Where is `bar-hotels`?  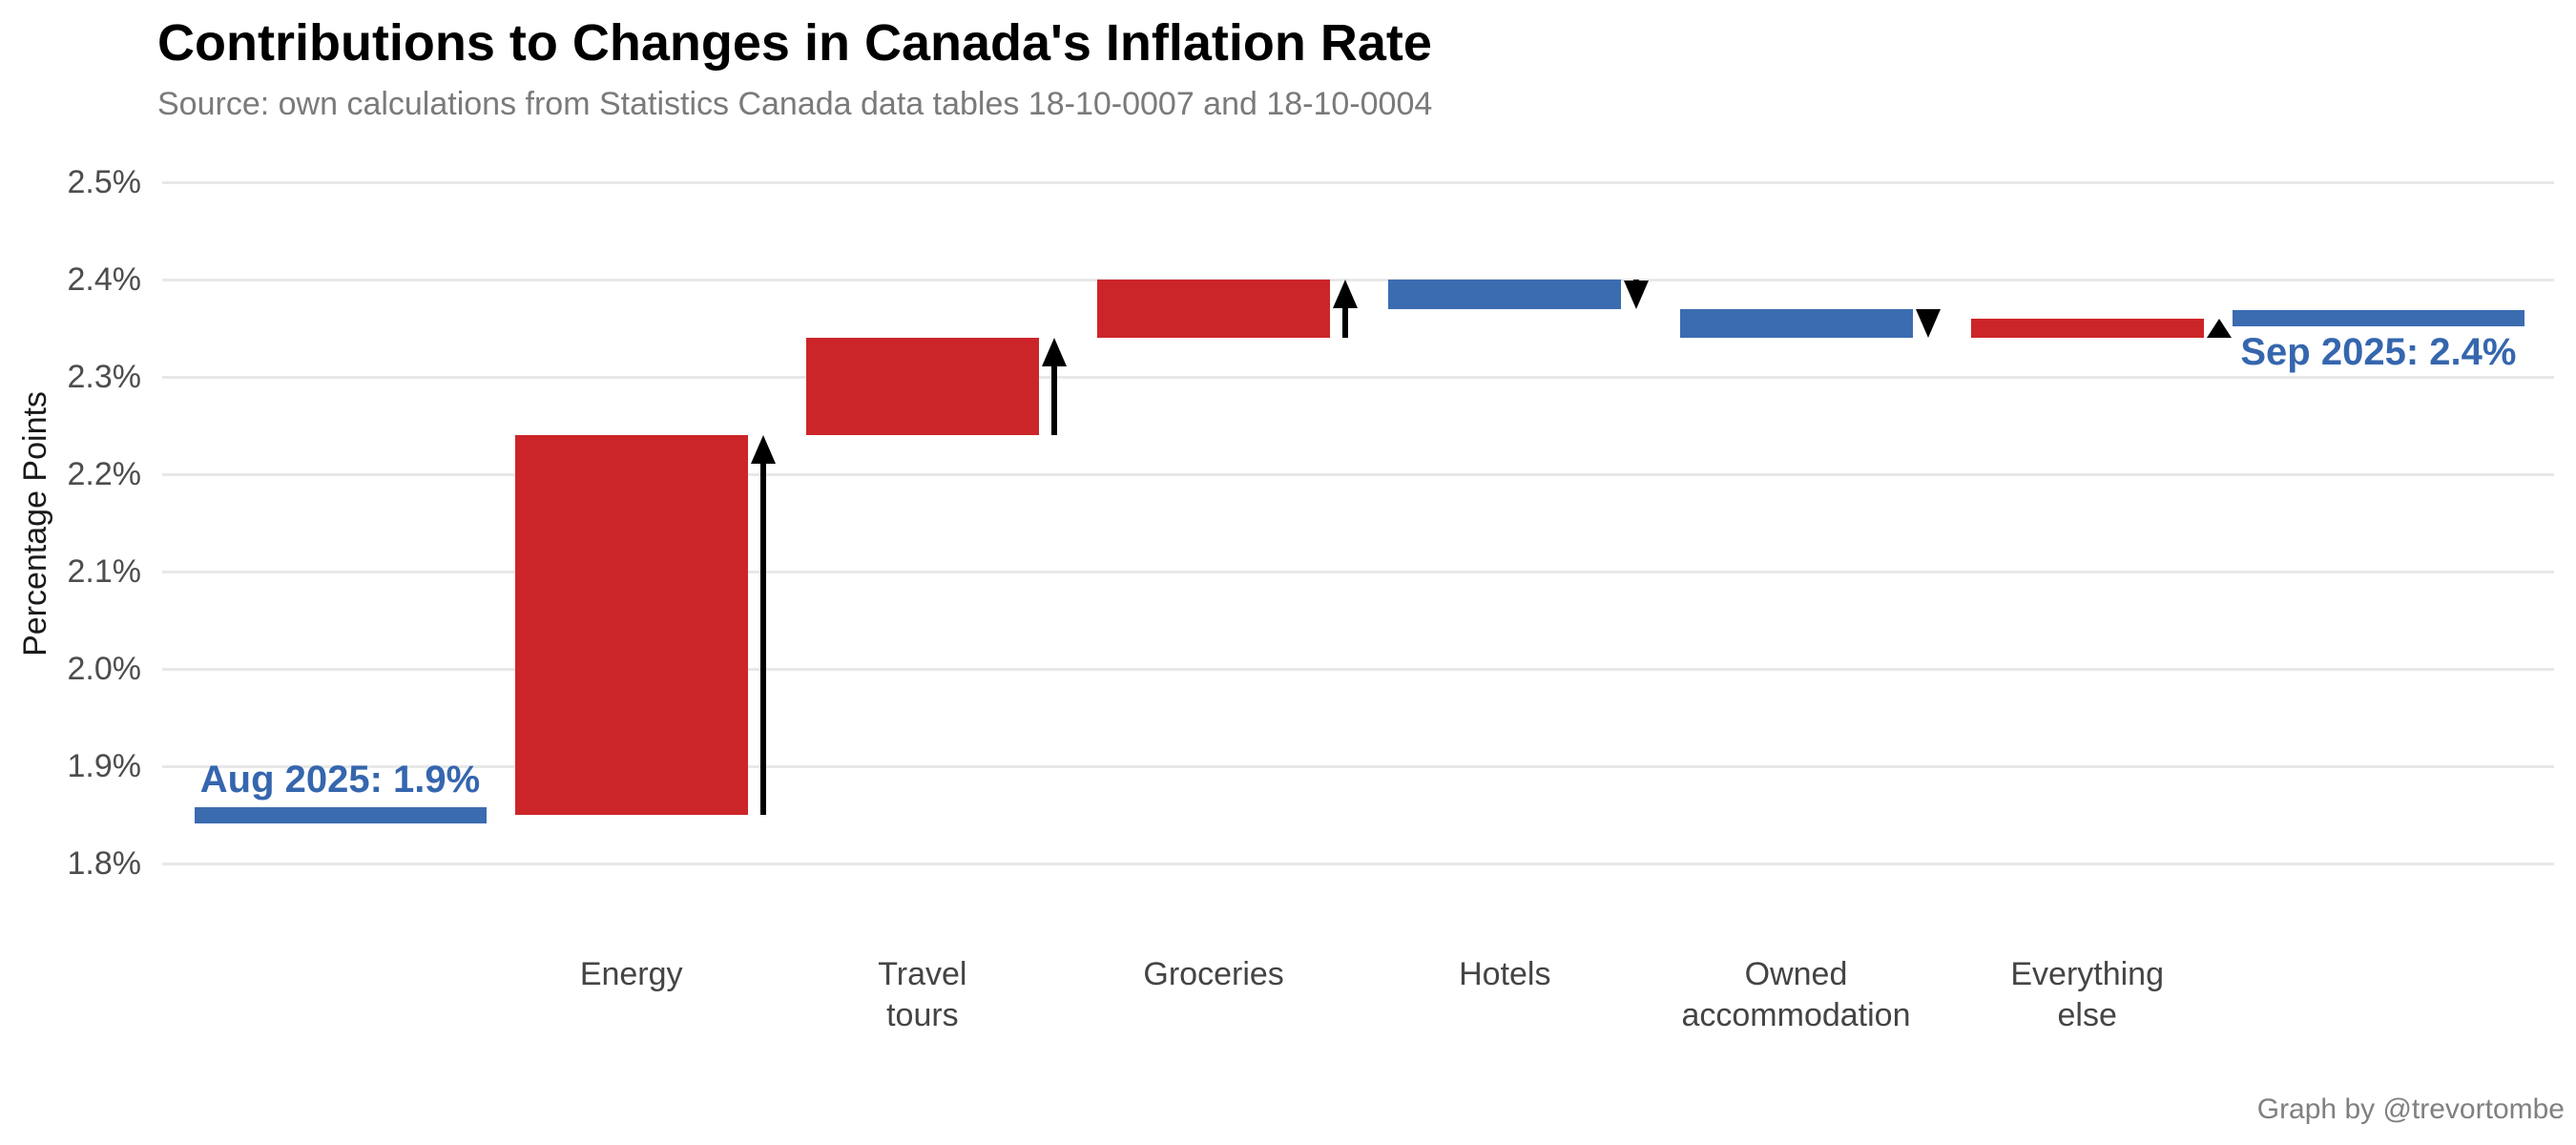
bar-hotels is located at coordinates (1505, 295).